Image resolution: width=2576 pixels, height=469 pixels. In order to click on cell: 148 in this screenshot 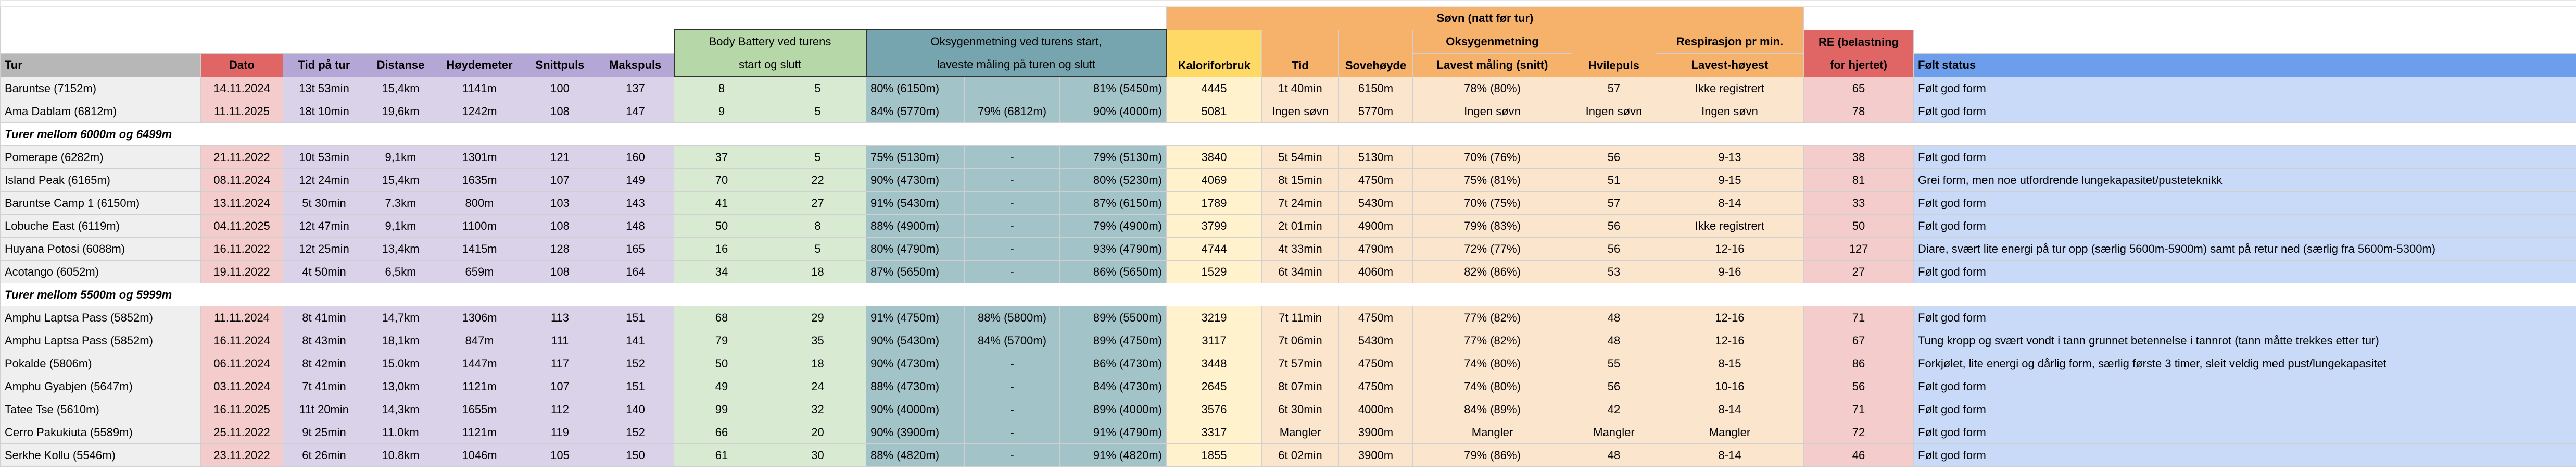, I will do `click(635, 226)`.